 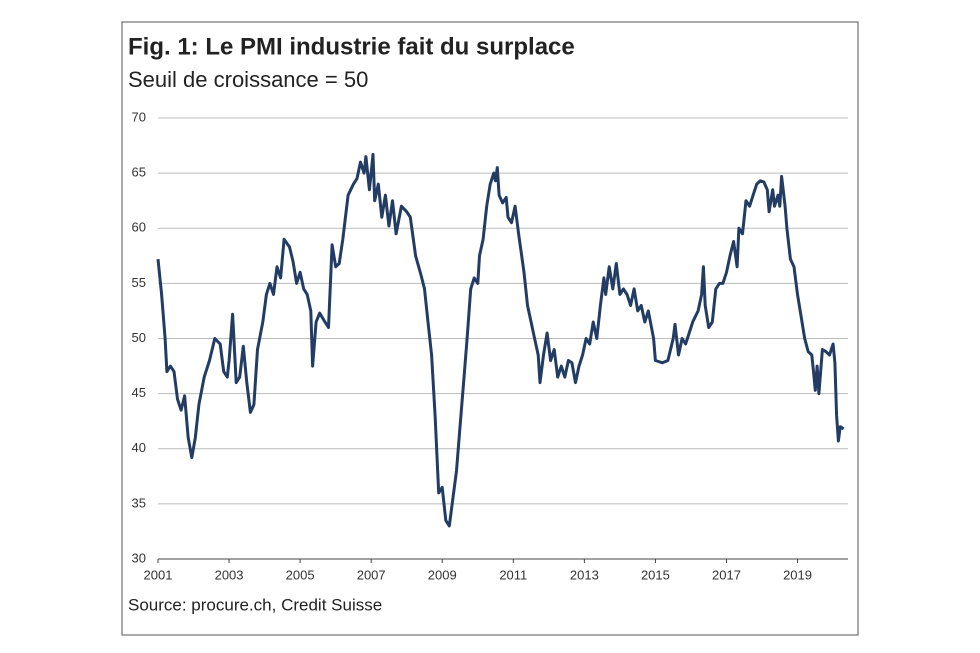 I want to click on x-tick-label: 2015, so click(x=655, y=574).